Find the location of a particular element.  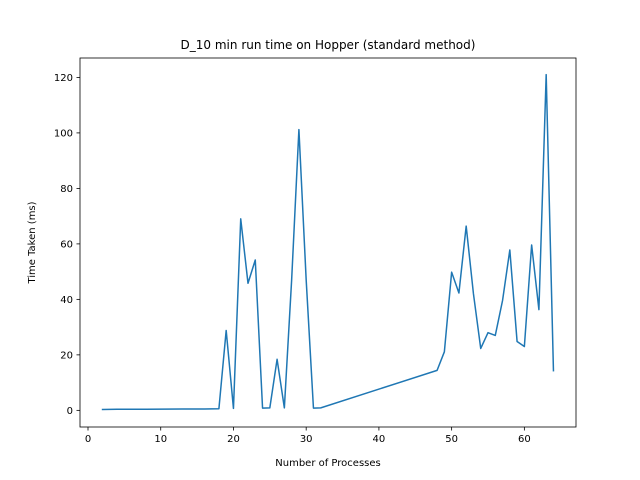

x-tick-label: 20 is located at coordinates (233, 439).